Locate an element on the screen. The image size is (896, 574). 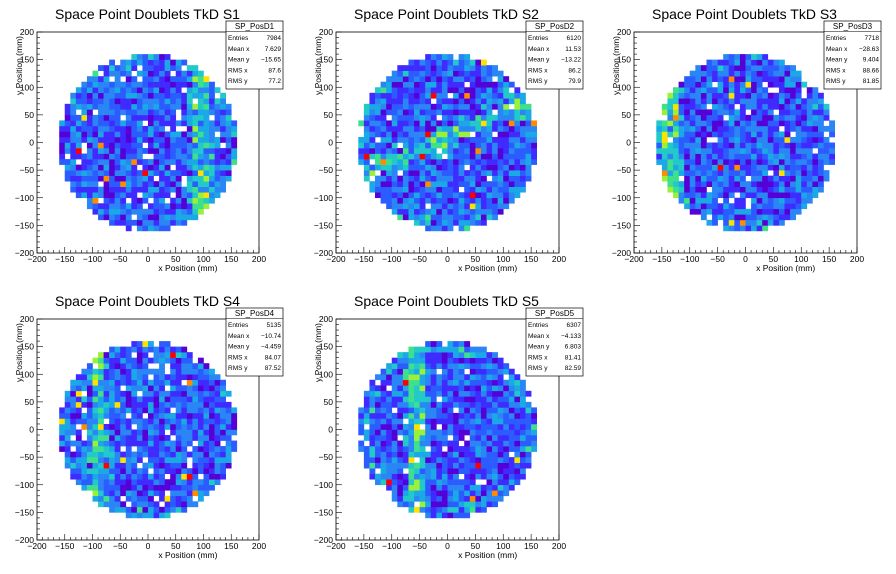
stats-value: 7.629 is located at coordinates (273, 49).